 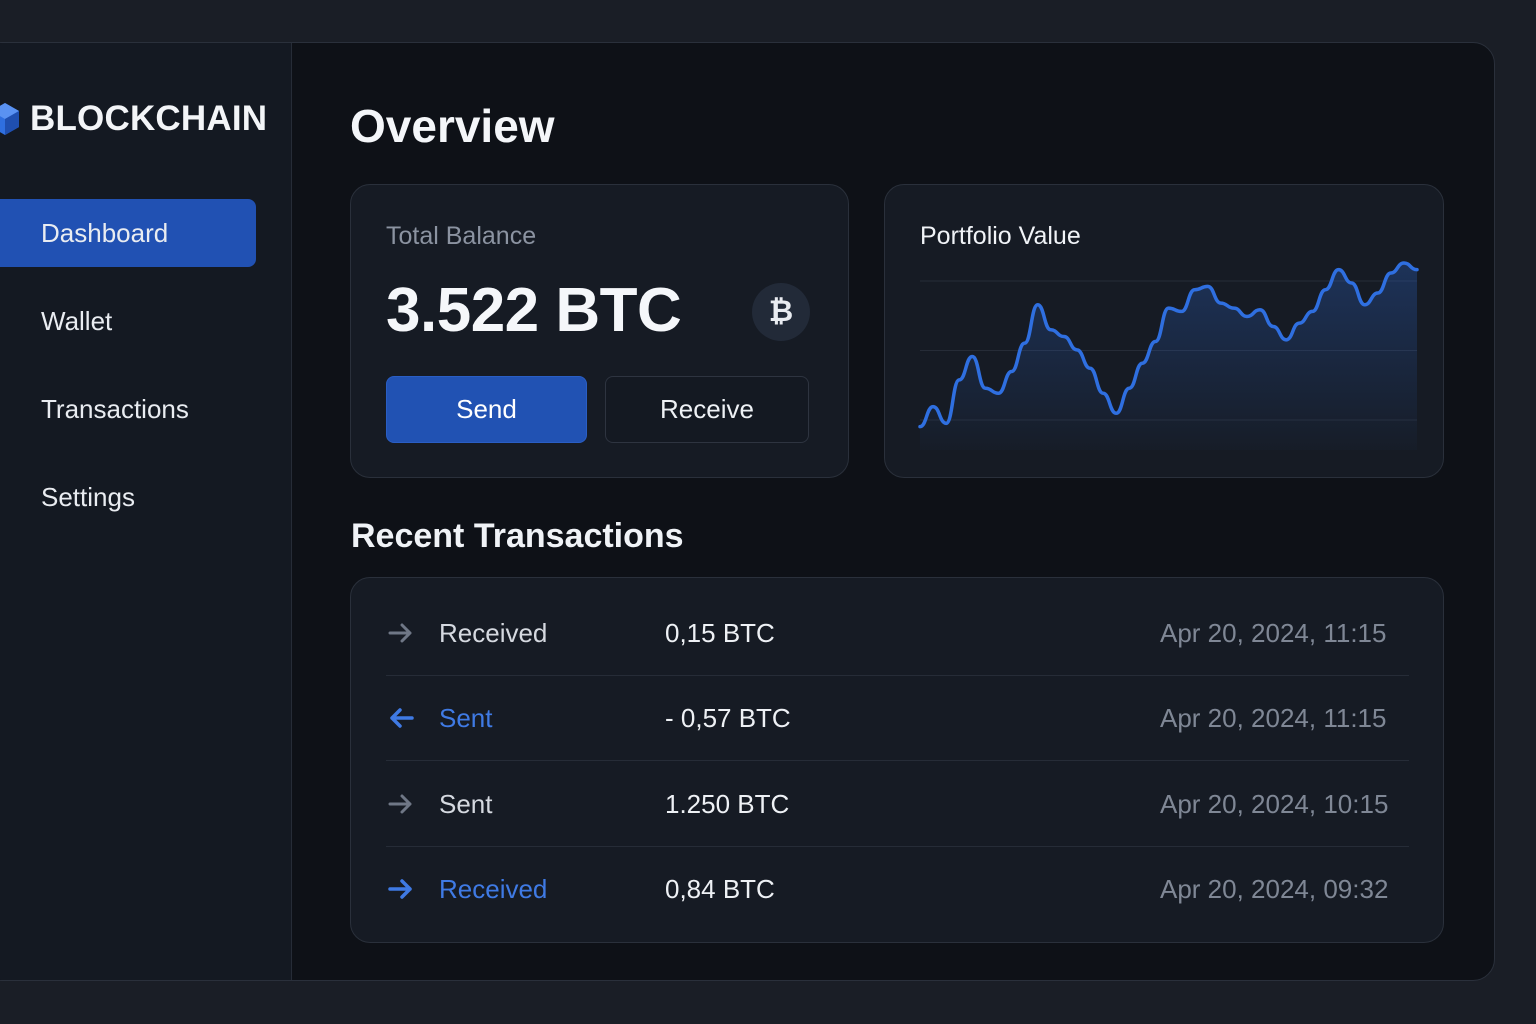 I want to click on brand: BLOCKCHAIN, so click(x=133, y=119).